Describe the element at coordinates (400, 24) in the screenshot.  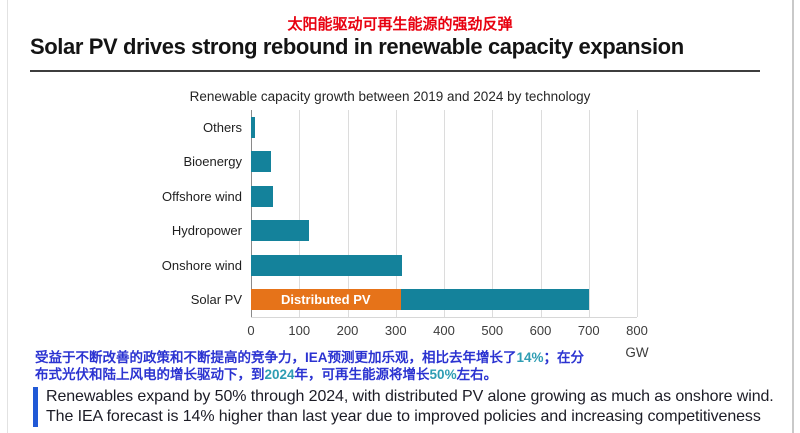
I see `chinese-title: 太阳能驱动可再生能源的强劲反弹` at that location.